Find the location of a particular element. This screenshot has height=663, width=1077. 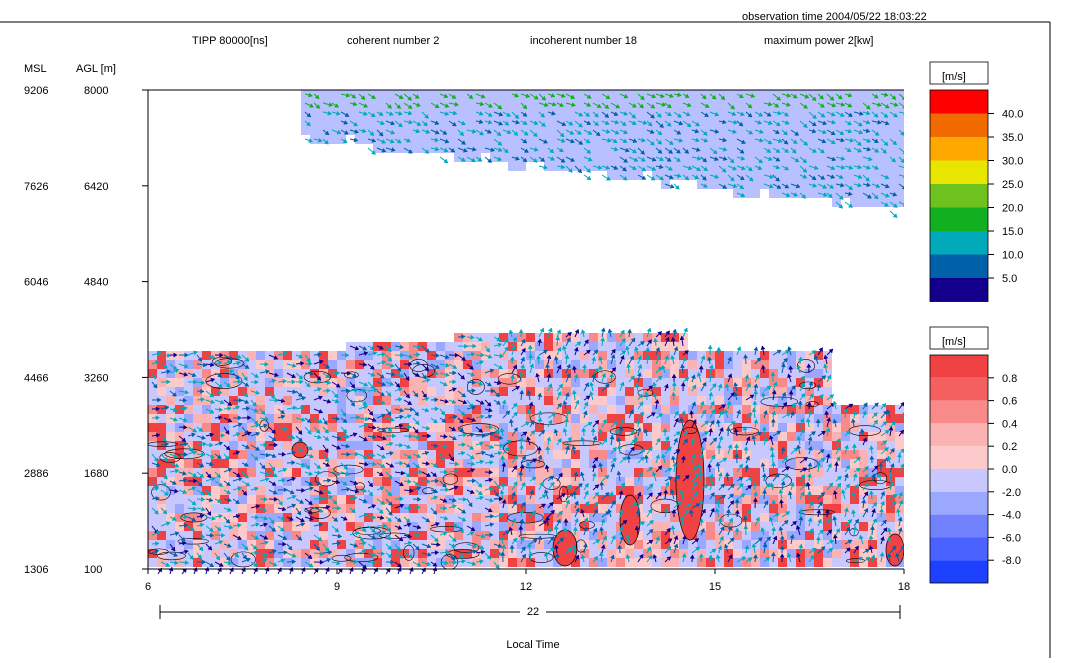

colorbar-level-label: 0.6 is located at coordinates (1009, 402).